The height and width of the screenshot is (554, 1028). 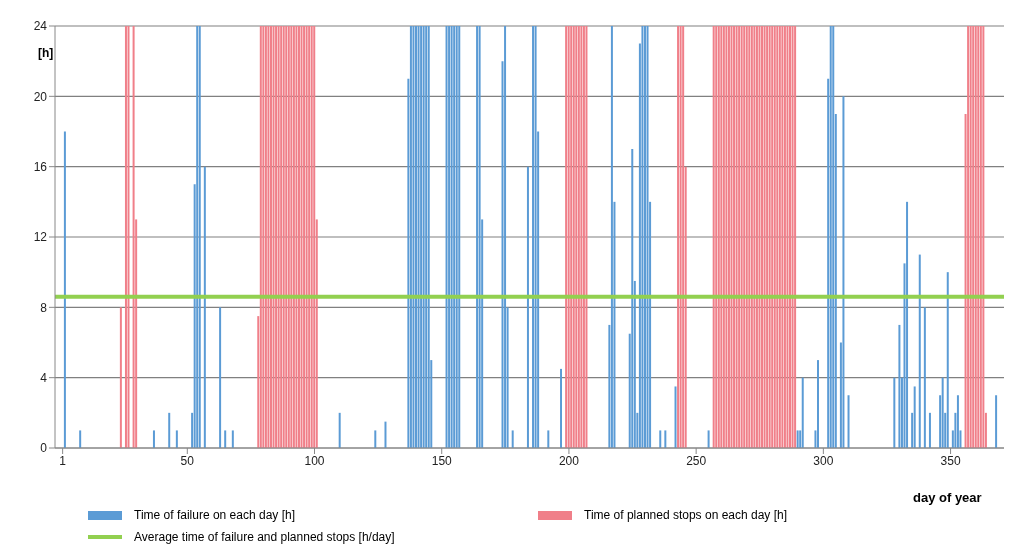 What do you see at coordinates (264, 537) in the screenshot?
I see `legend-label: Average time of failure and planned stops [h/day]` at bounding box center [264, 537].